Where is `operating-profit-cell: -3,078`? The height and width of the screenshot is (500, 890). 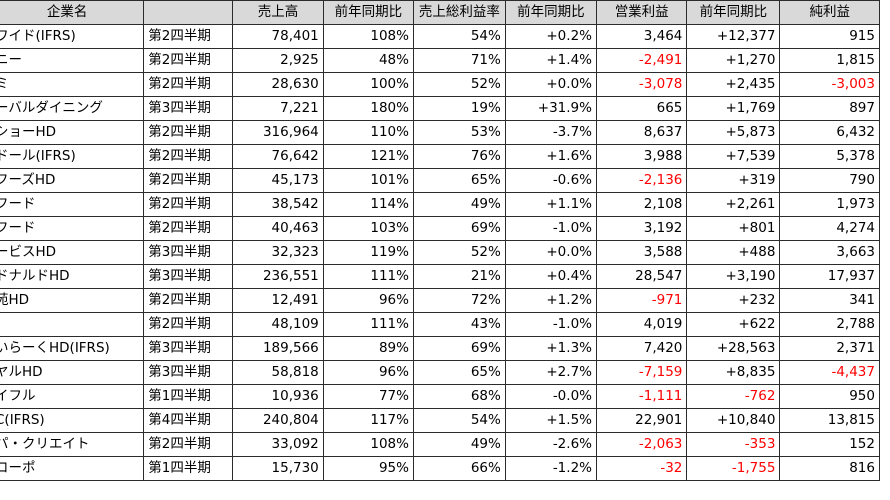
operating-profit-cell: -3,078 is located at coordinates (641, 84).